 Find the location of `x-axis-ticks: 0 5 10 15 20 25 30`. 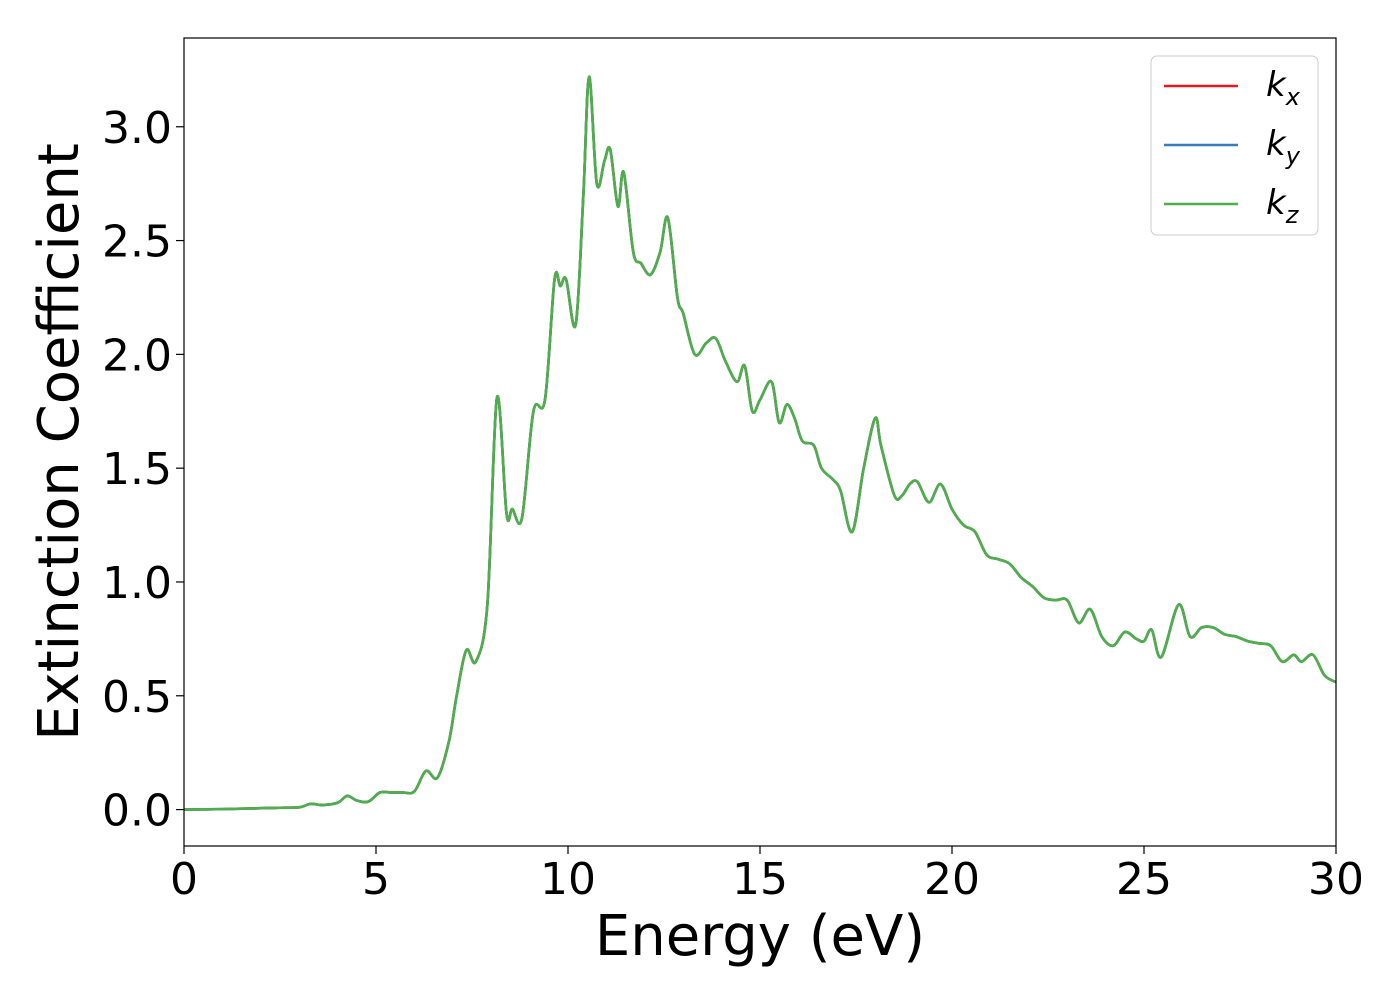

x-axis-ticks: 0 5 10 15 20 25 30 is located at coordinates (767, 875).